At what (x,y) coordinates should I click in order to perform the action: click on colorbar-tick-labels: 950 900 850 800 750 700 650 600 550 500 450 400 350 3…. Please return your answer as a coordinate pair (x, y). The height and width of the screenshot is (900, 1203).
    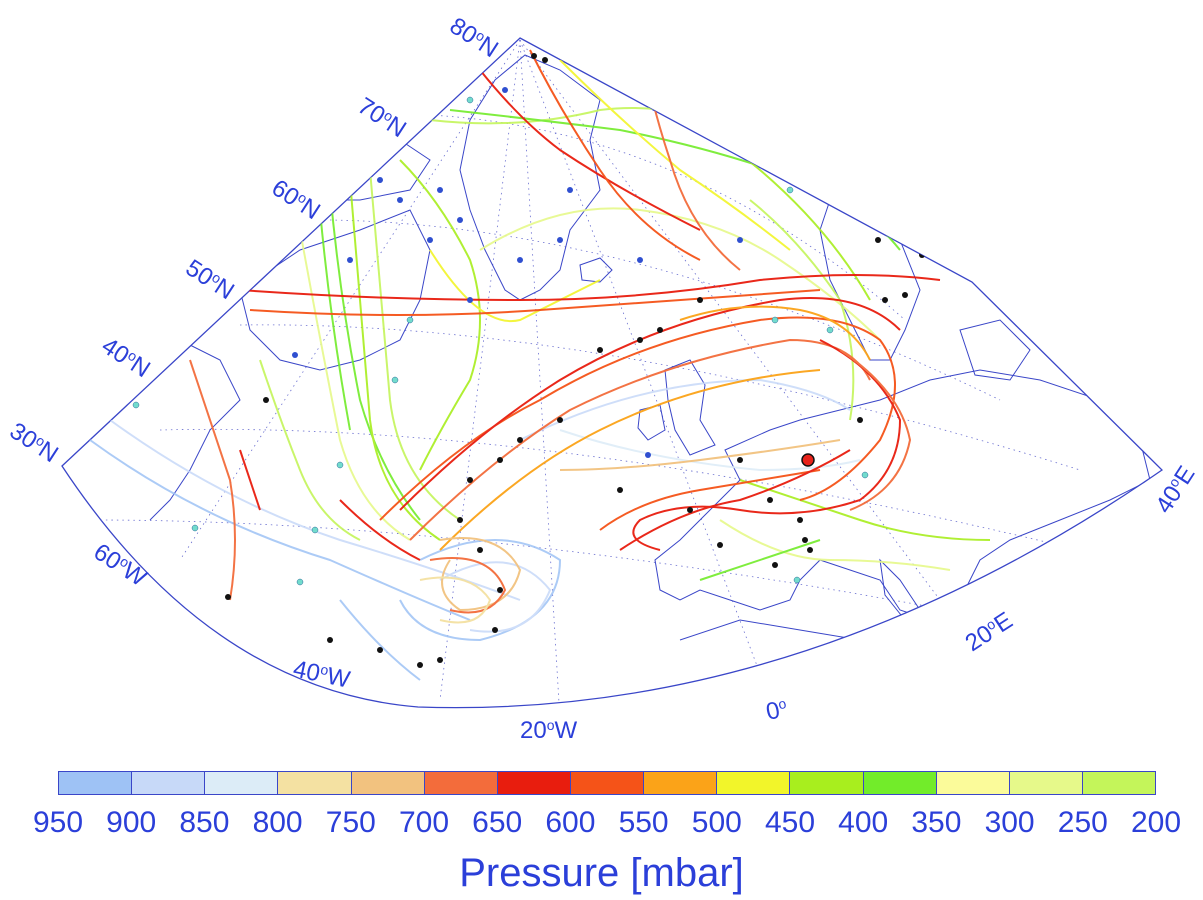
    Looking at the image, I should click on (601, 823).